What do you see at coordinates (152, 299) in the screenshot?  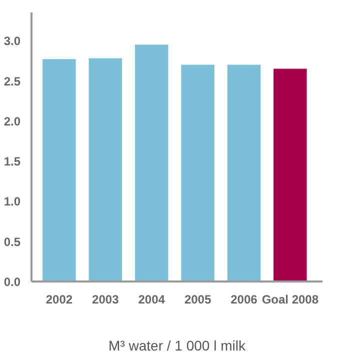 I see `x-tick-label: 2004` at bounding box center [152, 299].